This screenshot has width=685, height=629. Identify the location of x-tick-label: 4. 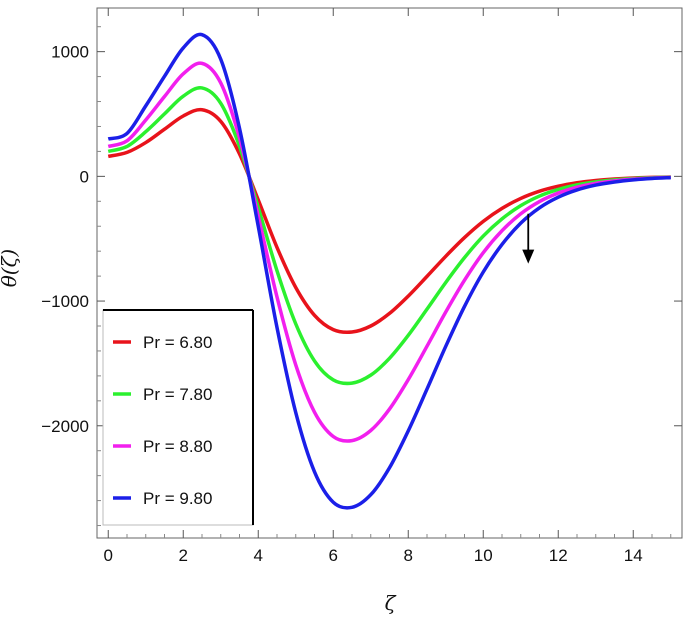
(258, 555).